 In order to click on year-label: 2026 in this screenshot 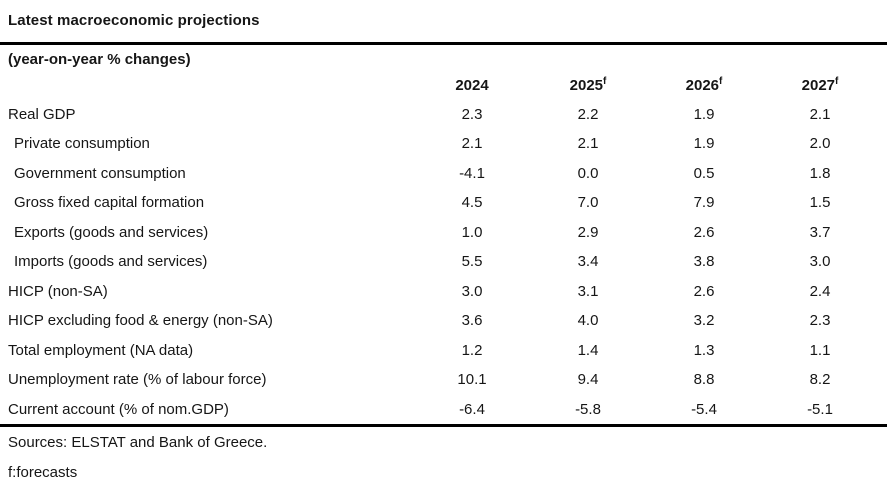, I will do `click(702, 85)`.